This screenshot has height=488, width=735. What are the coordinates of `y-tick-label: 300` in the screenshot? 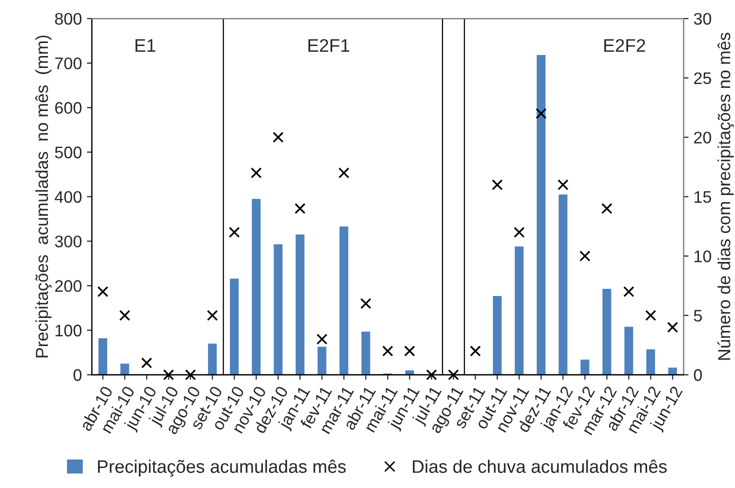 It's located at (68, 242).